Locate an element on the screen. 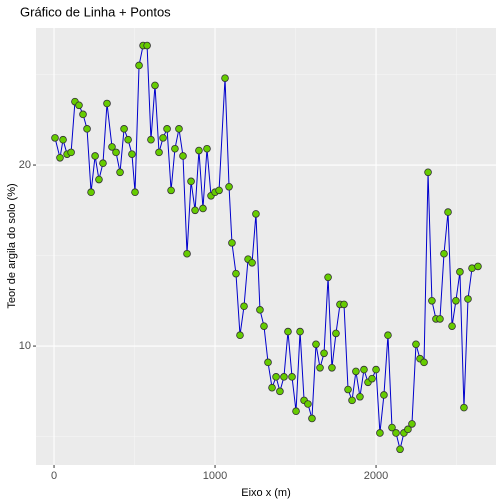 The width and height of the screenshot is (504, 504). y-tick-label: 20 is located at coordinates (25, 165).